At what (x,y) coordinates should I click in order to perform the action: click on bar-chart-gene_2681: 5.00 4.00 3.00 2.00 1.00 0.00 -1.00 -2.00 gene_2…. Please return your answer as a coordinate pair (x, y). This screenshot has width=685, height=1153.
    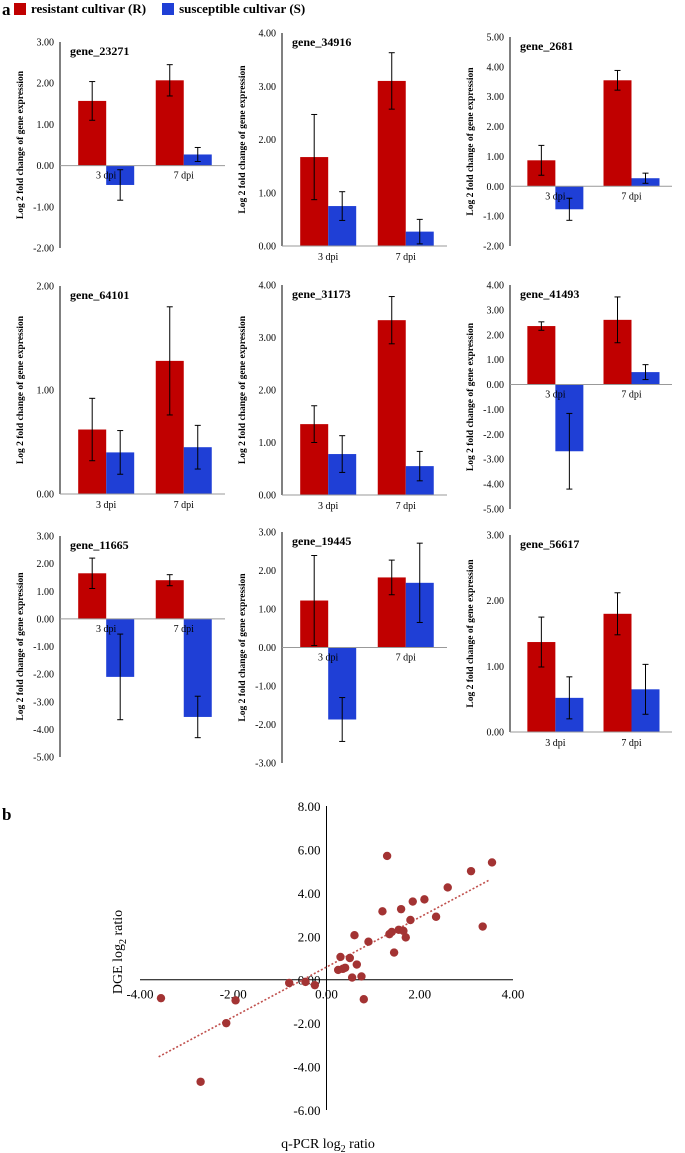
    Looking at the image, I should click on (569, 143).